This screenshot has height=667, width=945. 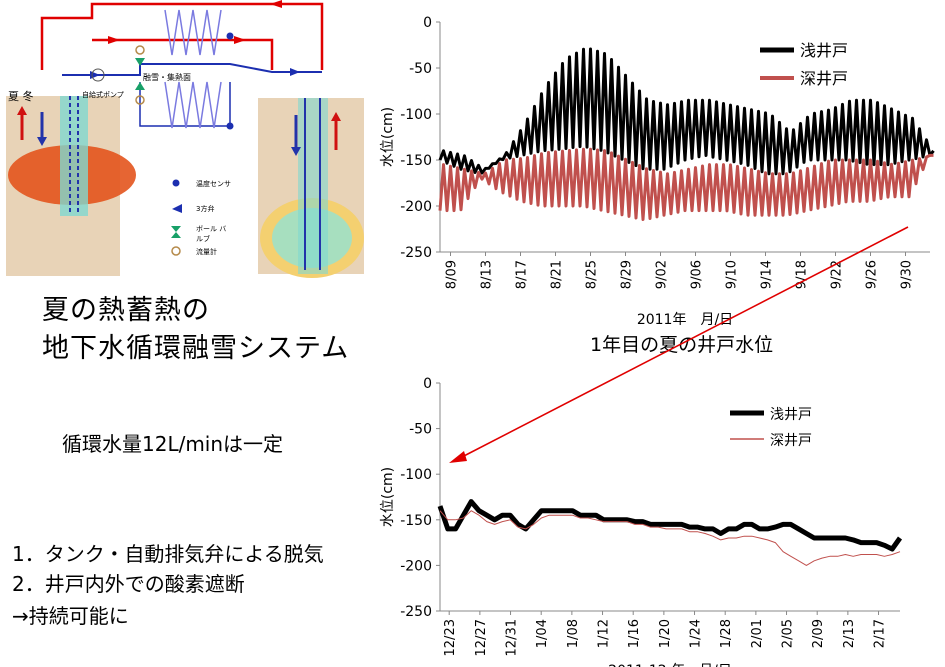 I want to click on x-tick-label: 12/27, so click(x=481, y=637).